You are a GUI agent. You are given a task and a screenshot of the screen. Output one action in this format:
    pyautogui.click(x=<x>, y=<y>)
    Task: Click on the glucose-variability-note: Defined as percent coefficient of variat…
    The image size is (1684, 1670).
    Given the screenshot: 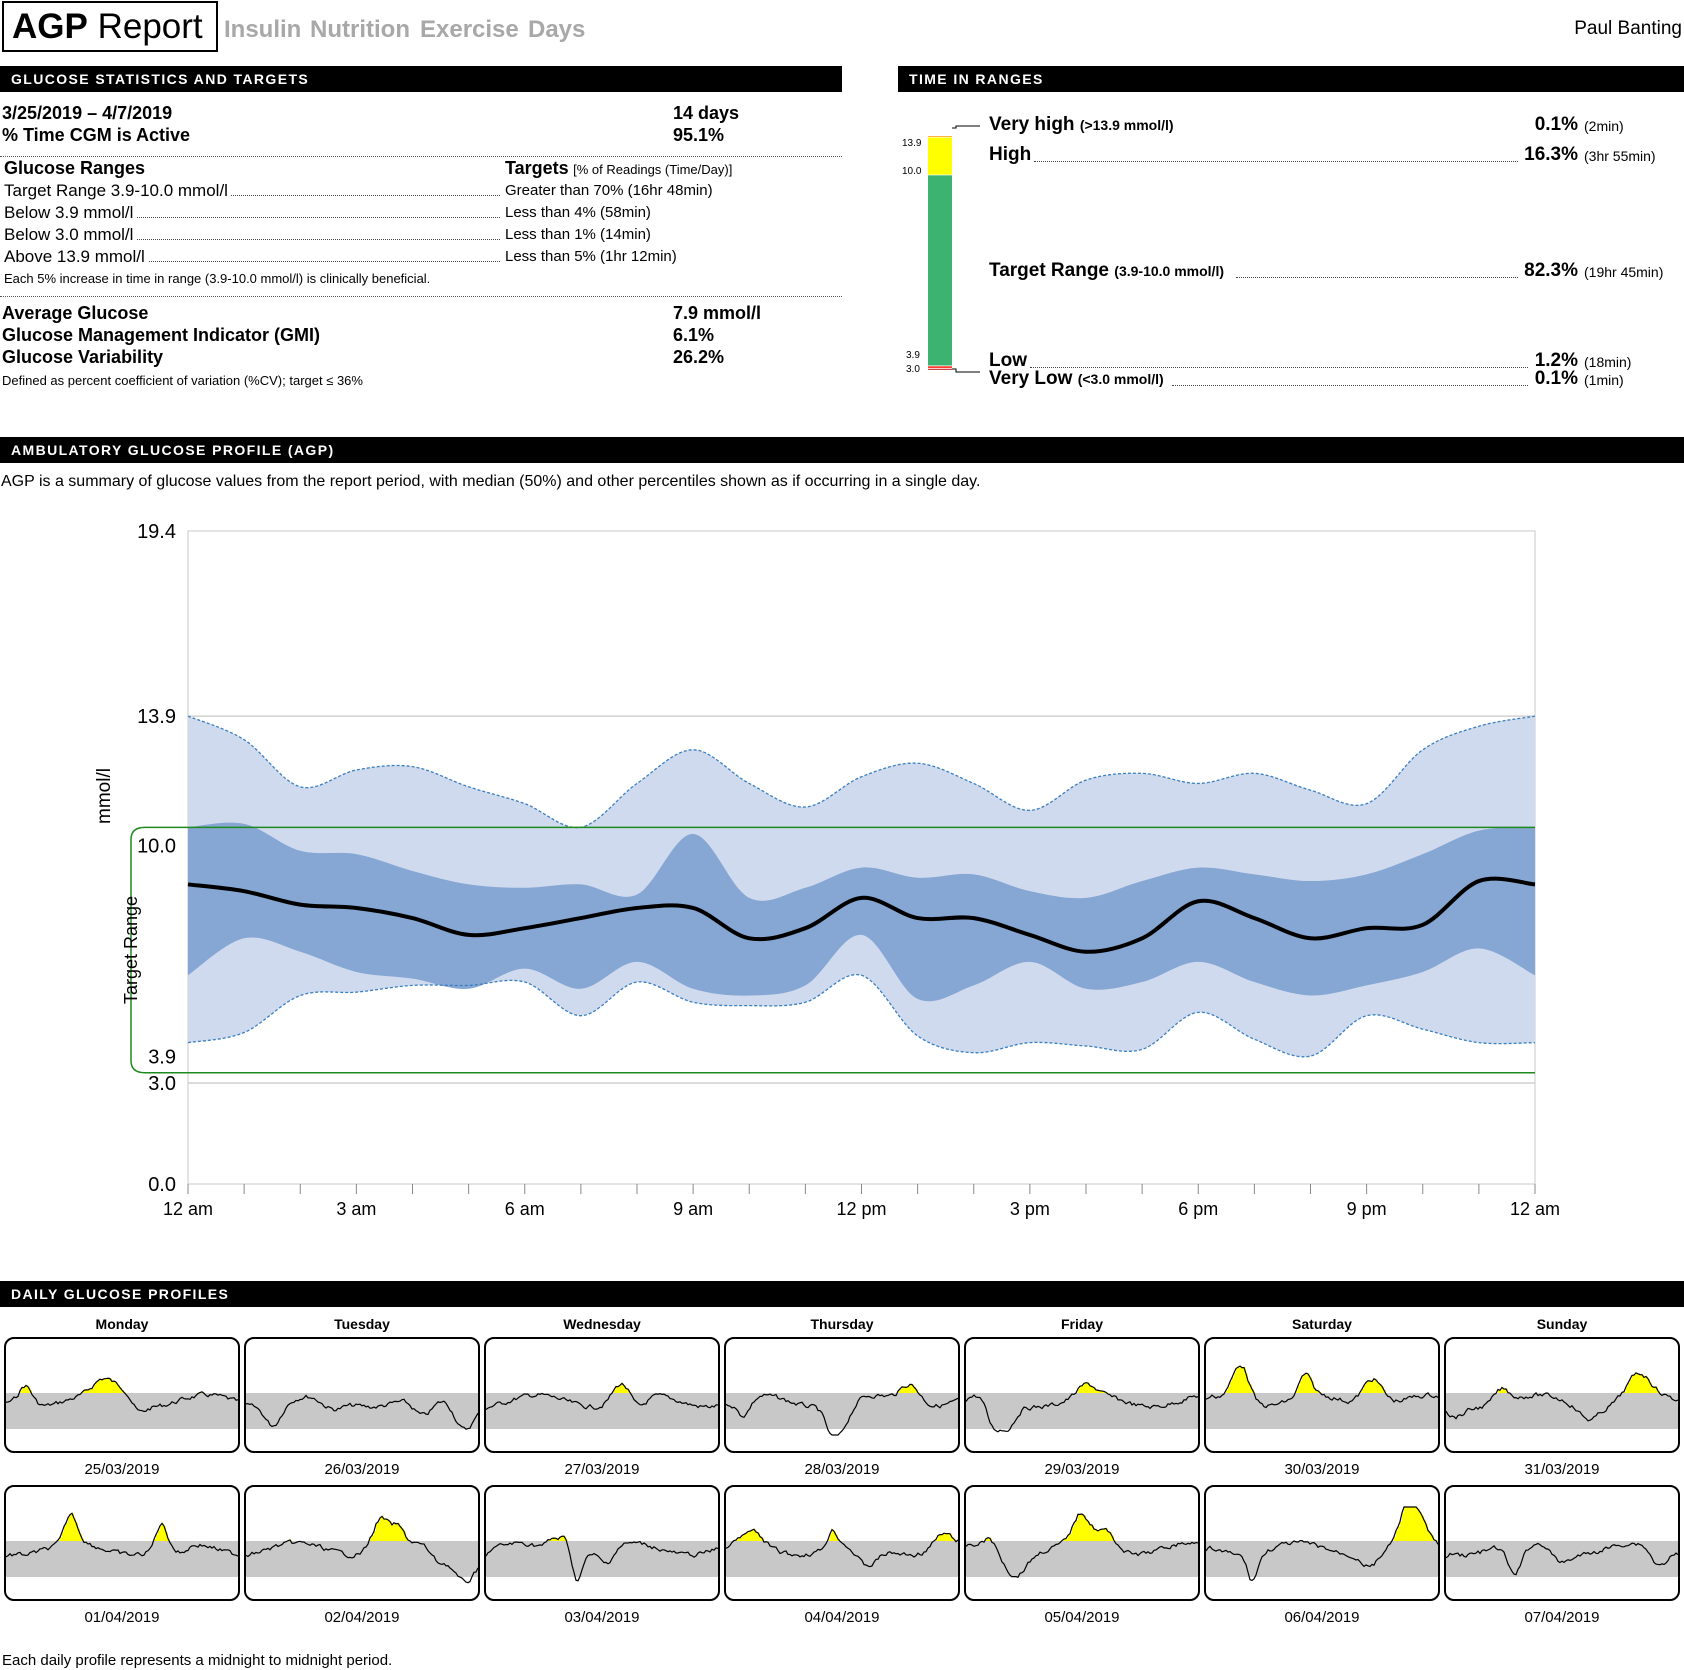 What is the action you would take?
    pyautogui.click(x=182, y=380)
    